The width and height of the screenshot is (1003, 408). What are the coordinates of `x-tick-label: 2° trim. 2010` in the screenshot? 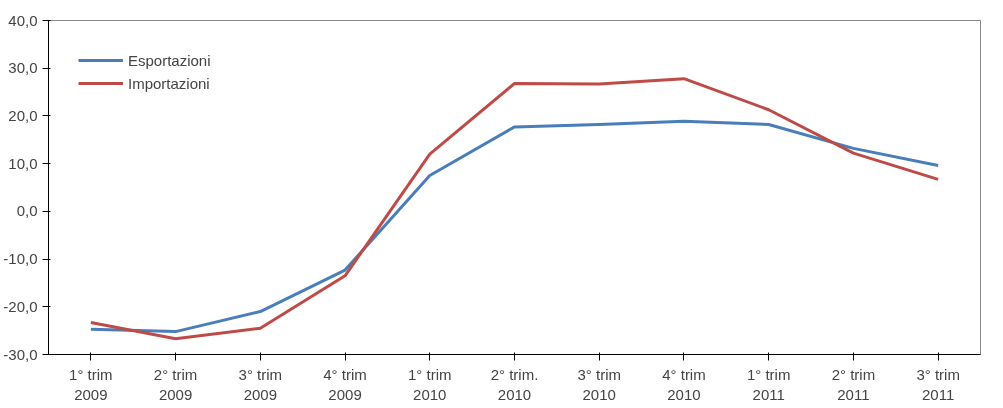 It's located at (514, 384).